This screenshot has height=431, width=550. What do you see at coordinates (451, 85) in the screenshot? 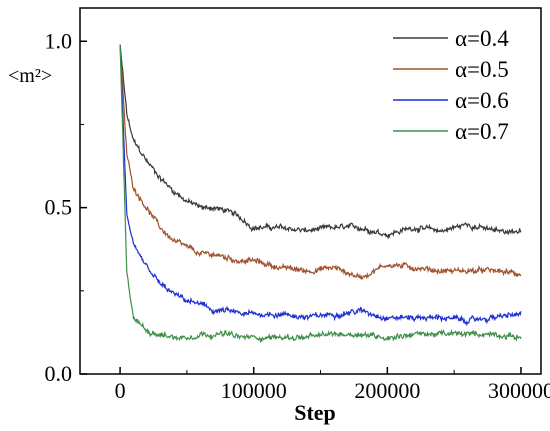
I see `legend: α=0.4 α=0.5 α=0.6 α=0.7` at bounding box center [451, 85].